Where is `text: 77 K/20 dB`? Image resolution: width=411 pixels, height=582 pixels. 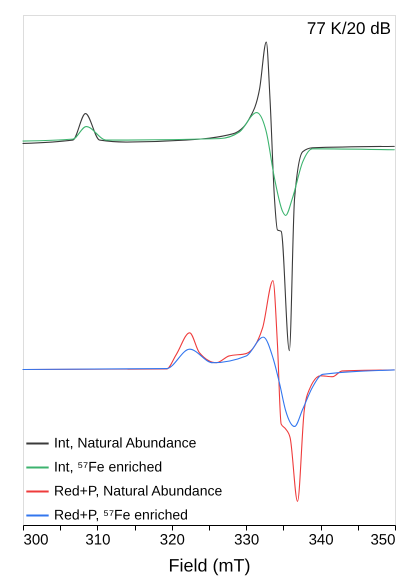 text: 77 K/20 dB is located at coordinates (348, 28).